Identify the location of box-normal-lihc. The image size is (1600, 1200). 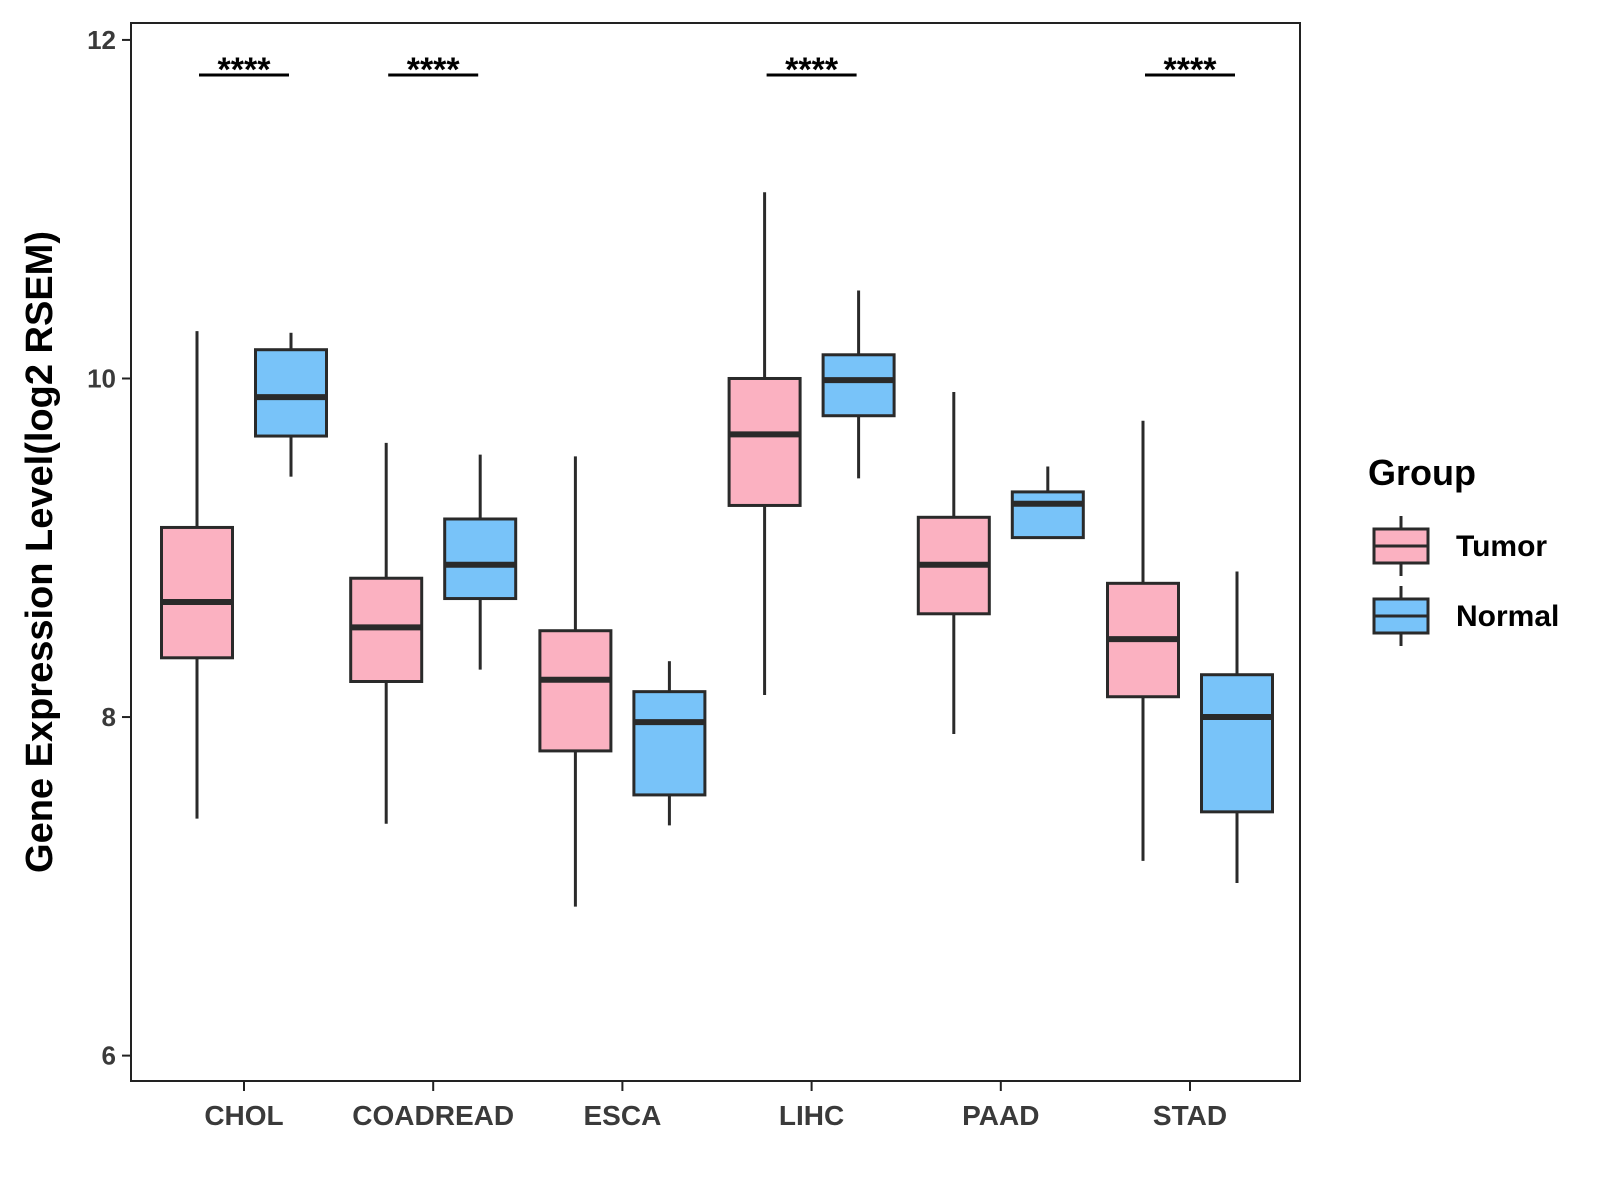
(858, 384).